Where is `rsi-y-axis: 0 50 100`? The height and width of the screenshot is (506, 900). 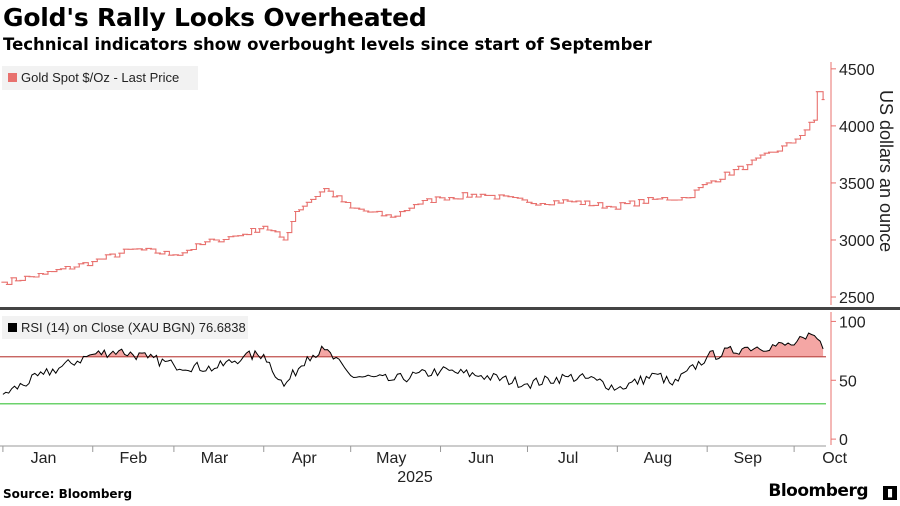
rsi-y-axis: 0 50 100 is located at coordinates (848, 380).